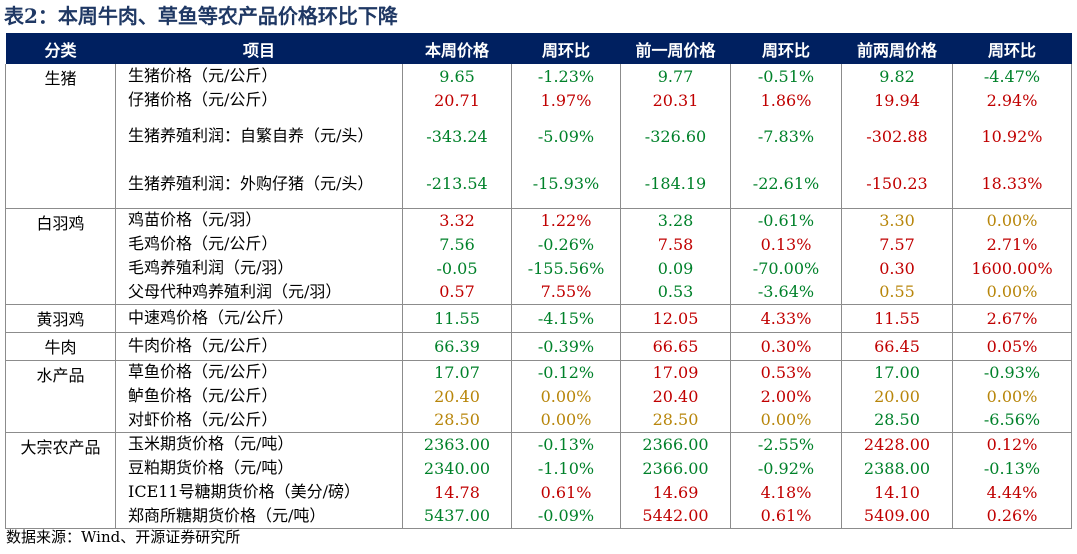  I want to click on item-cell: 鲈鱼价格（元/公斤）, so click(259, 396).